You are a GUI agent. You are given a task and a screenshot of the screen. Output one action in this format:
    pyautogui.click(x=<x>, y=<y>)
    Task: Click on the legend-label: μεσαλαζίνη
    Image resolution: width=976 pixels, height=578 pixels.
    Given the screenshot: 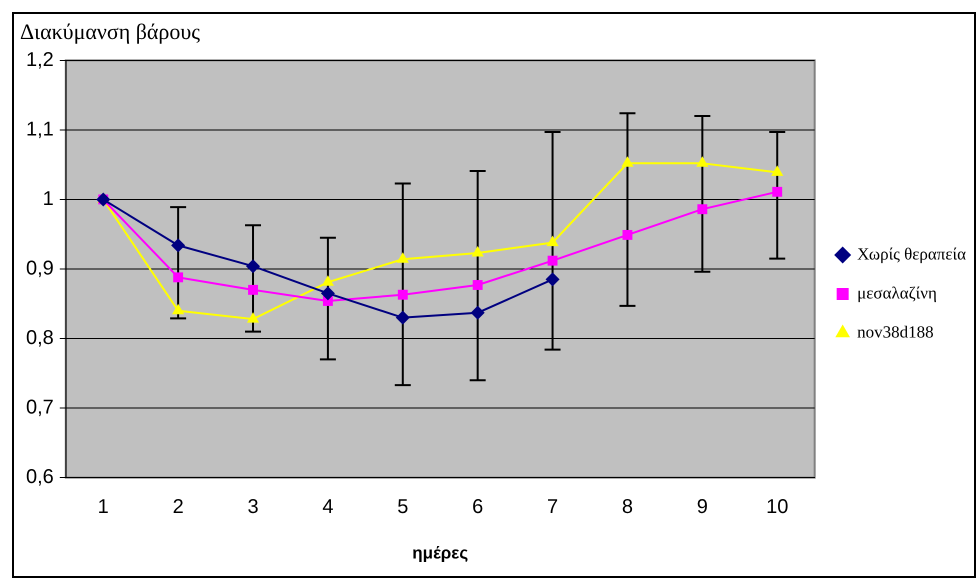 What is the action you would take?
    pyautogui.click(x=897, y=292)
    